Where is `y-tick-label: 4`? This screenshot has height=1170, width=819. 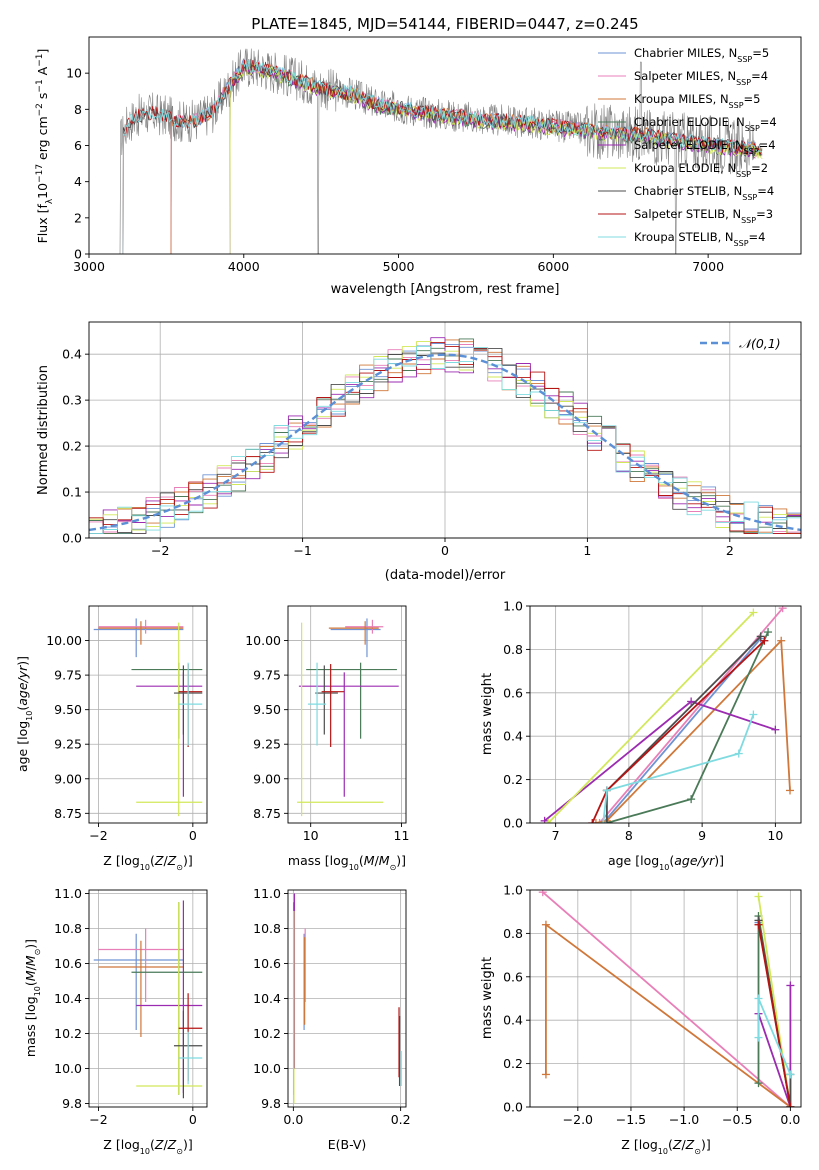
y-tick-label: 4 is located at coordinates (78, 181).